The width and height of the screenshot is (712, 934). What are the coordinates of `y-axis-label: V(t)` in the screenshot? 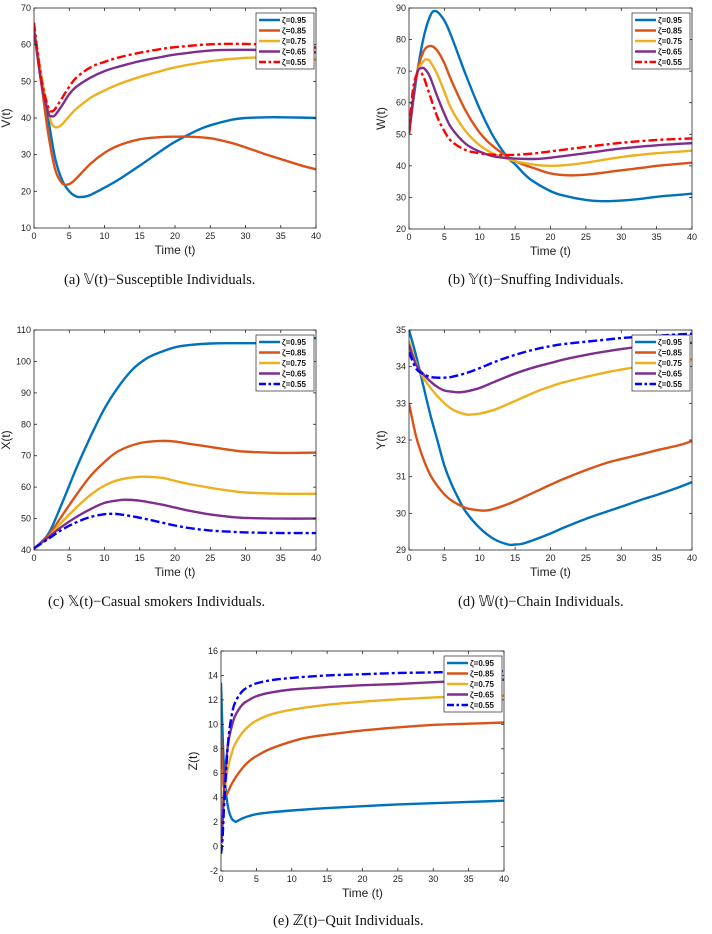 It's located at (6, 117).